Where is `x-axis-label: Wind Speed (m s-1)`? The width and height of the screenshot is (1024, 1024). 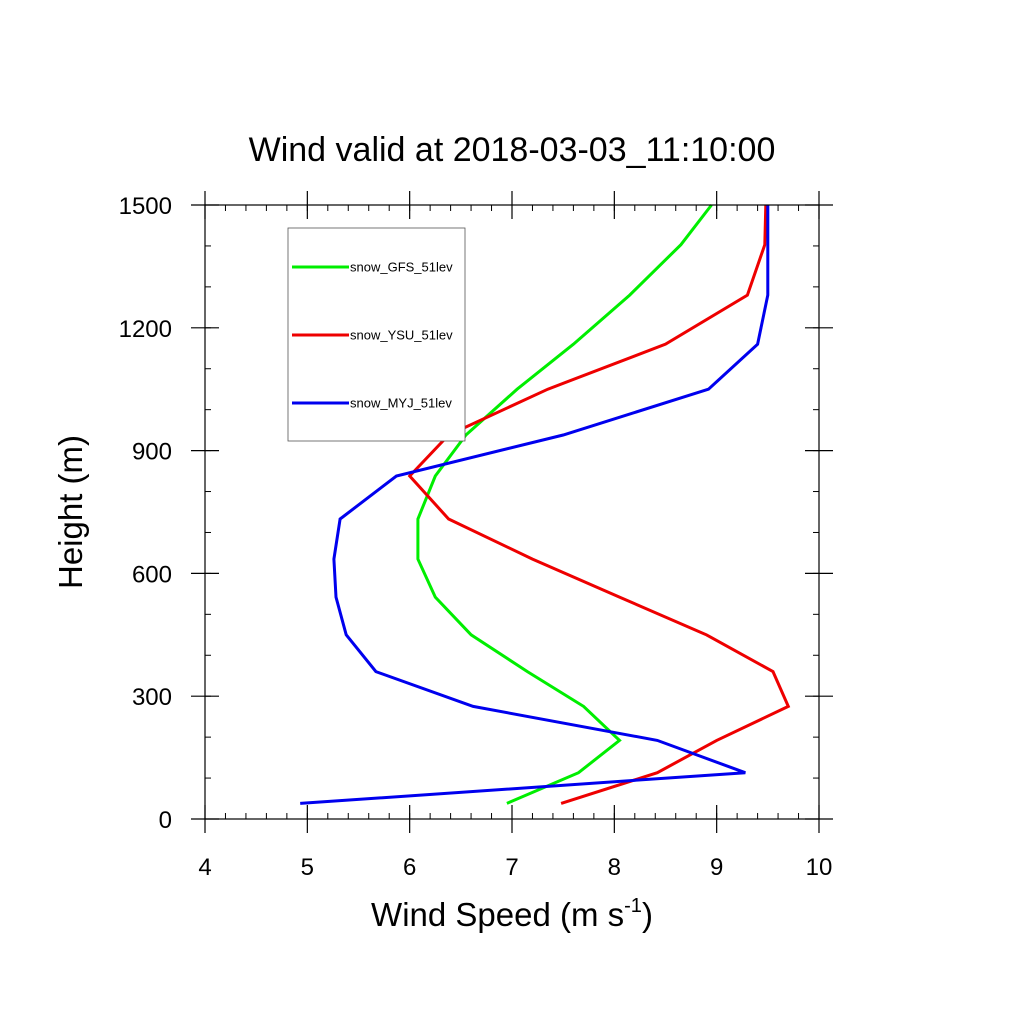
x-axis-label: Wind Speed (m s-1) is located at coordinates (512, 914).